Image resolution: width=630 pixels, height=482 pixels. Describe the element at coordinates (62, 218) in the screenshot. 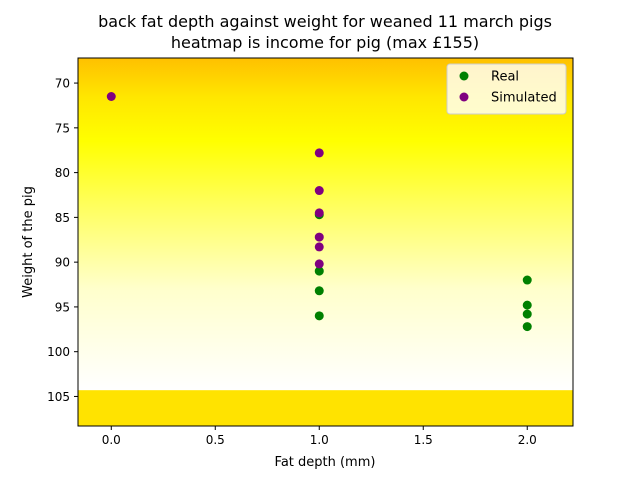

I see `y-tick-label: 85` at that location.